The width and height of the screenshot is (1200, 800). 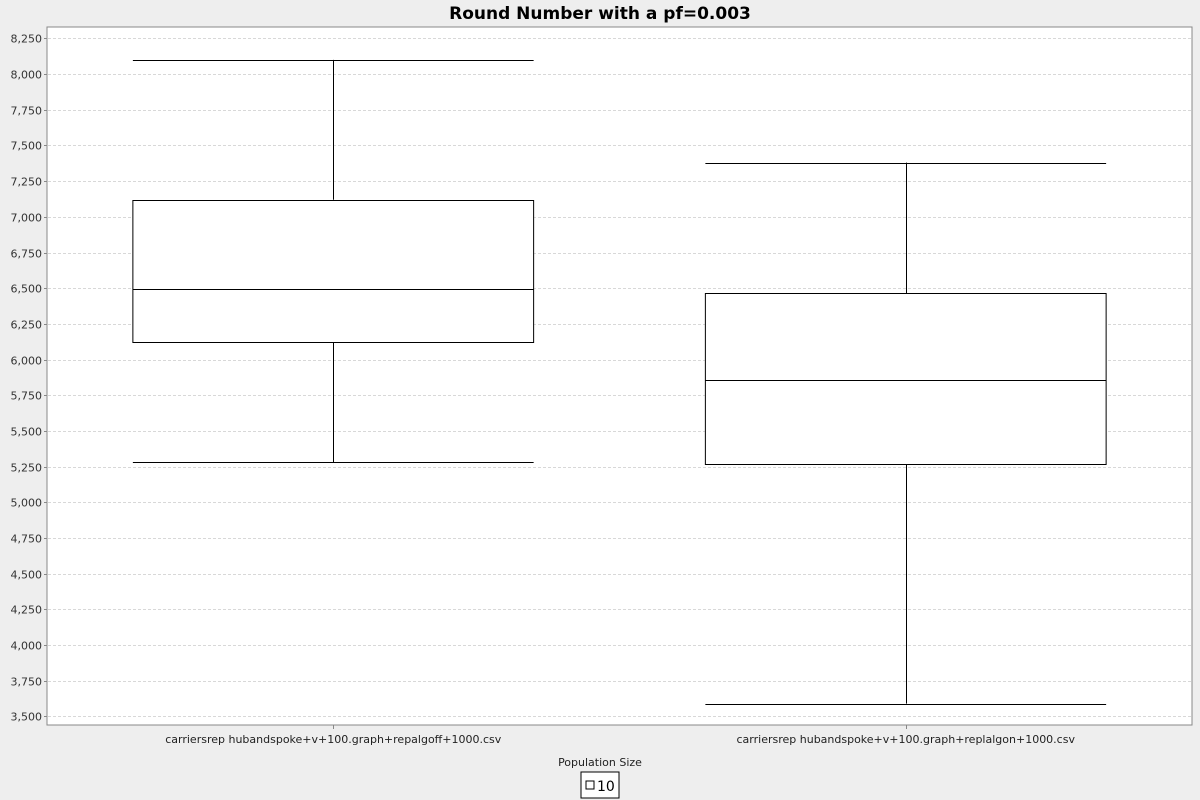 I want to click on y-tick-label: 6,500, so click(x=27, y=289).